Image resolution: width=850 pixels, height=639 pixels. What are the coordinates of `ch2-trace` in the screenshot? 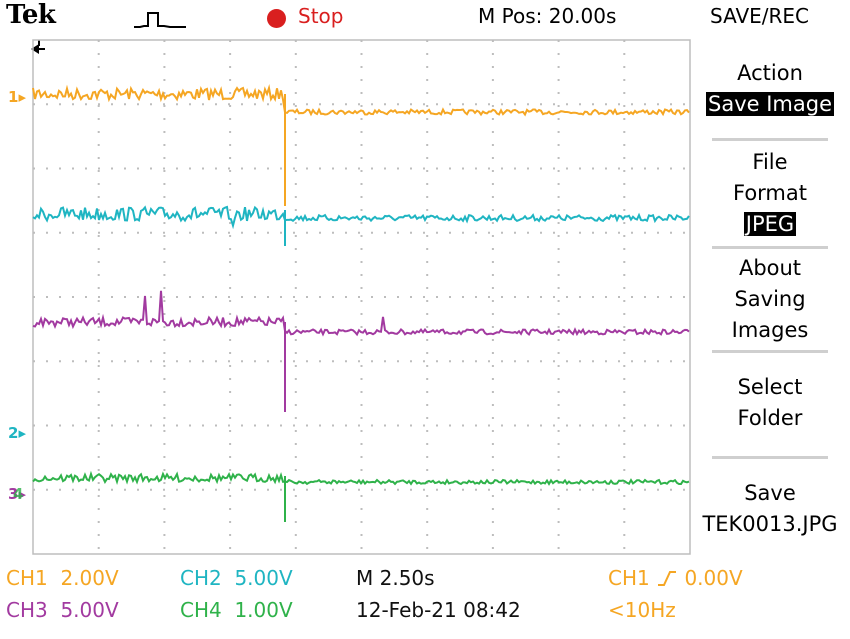 It's located at (361, 217).